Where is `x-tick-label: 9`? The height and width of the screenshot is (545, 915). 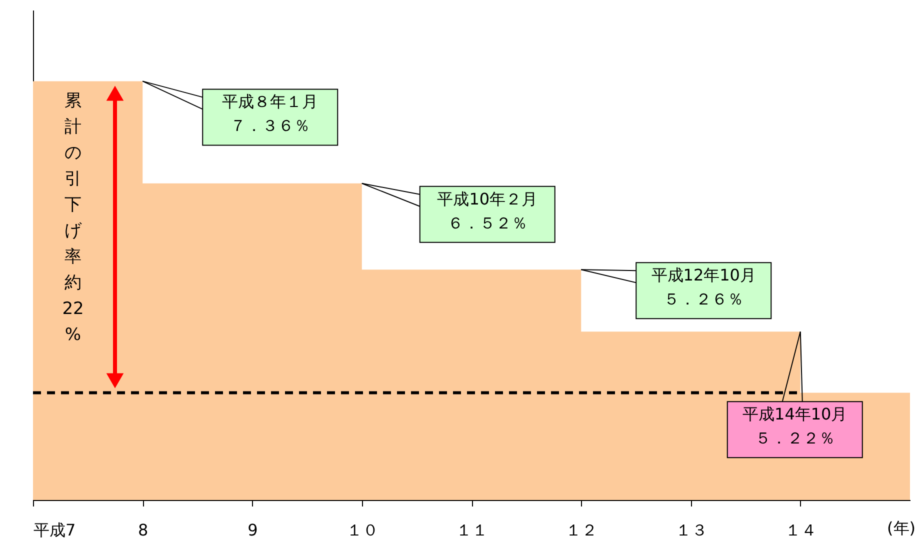 x-tick-label: 9 is located at coordinates (253, 530).